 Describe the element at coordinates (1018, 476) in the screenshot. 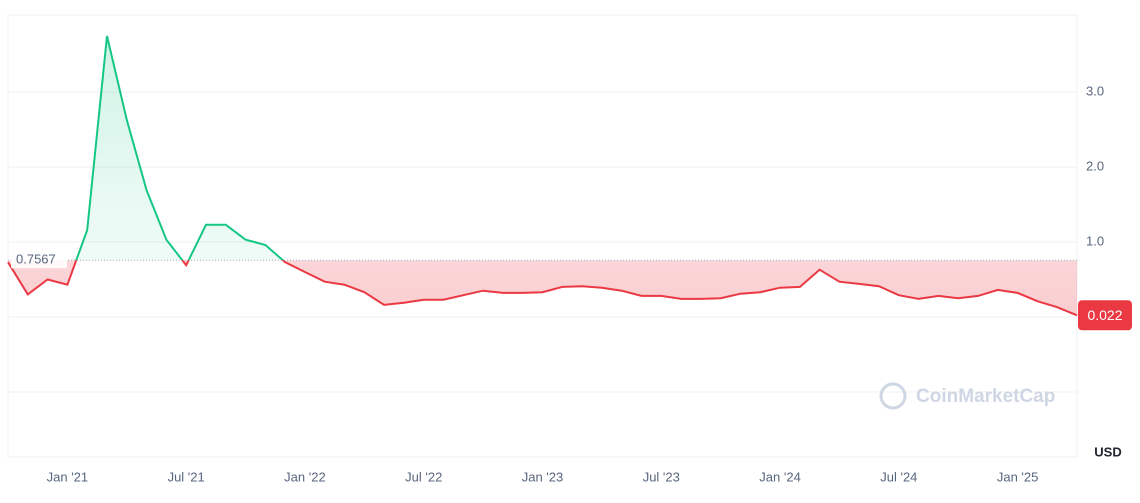

I see `x-tick-label: Jan '25` at that location.